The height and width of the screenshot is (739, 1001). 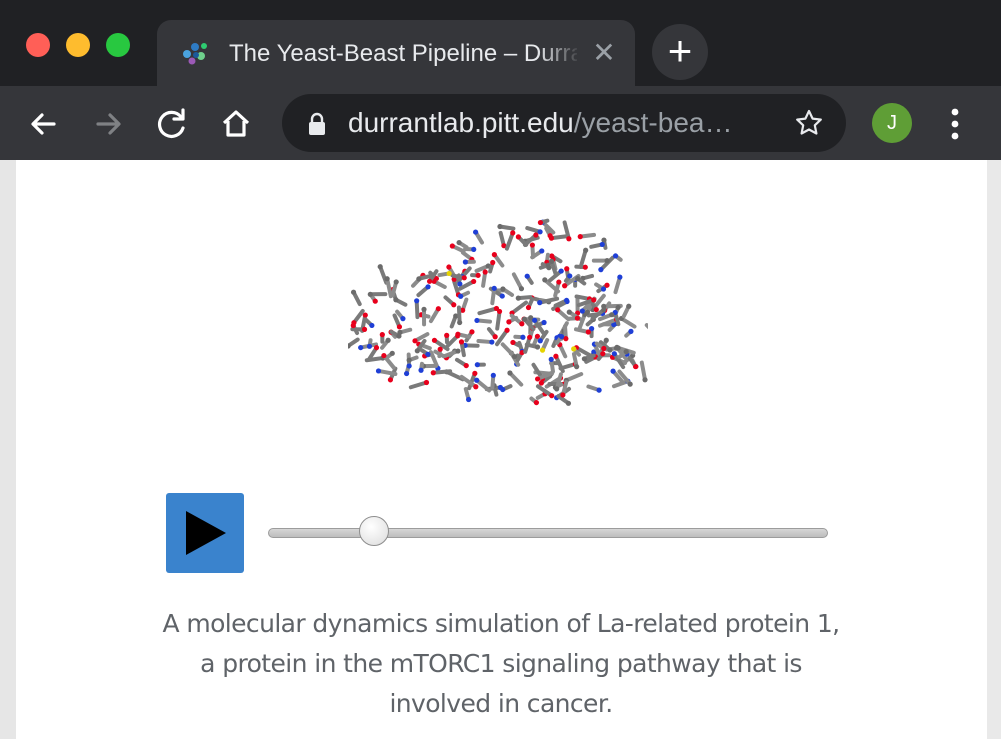 I want to click on play-icon, so click(x=206, y=533).